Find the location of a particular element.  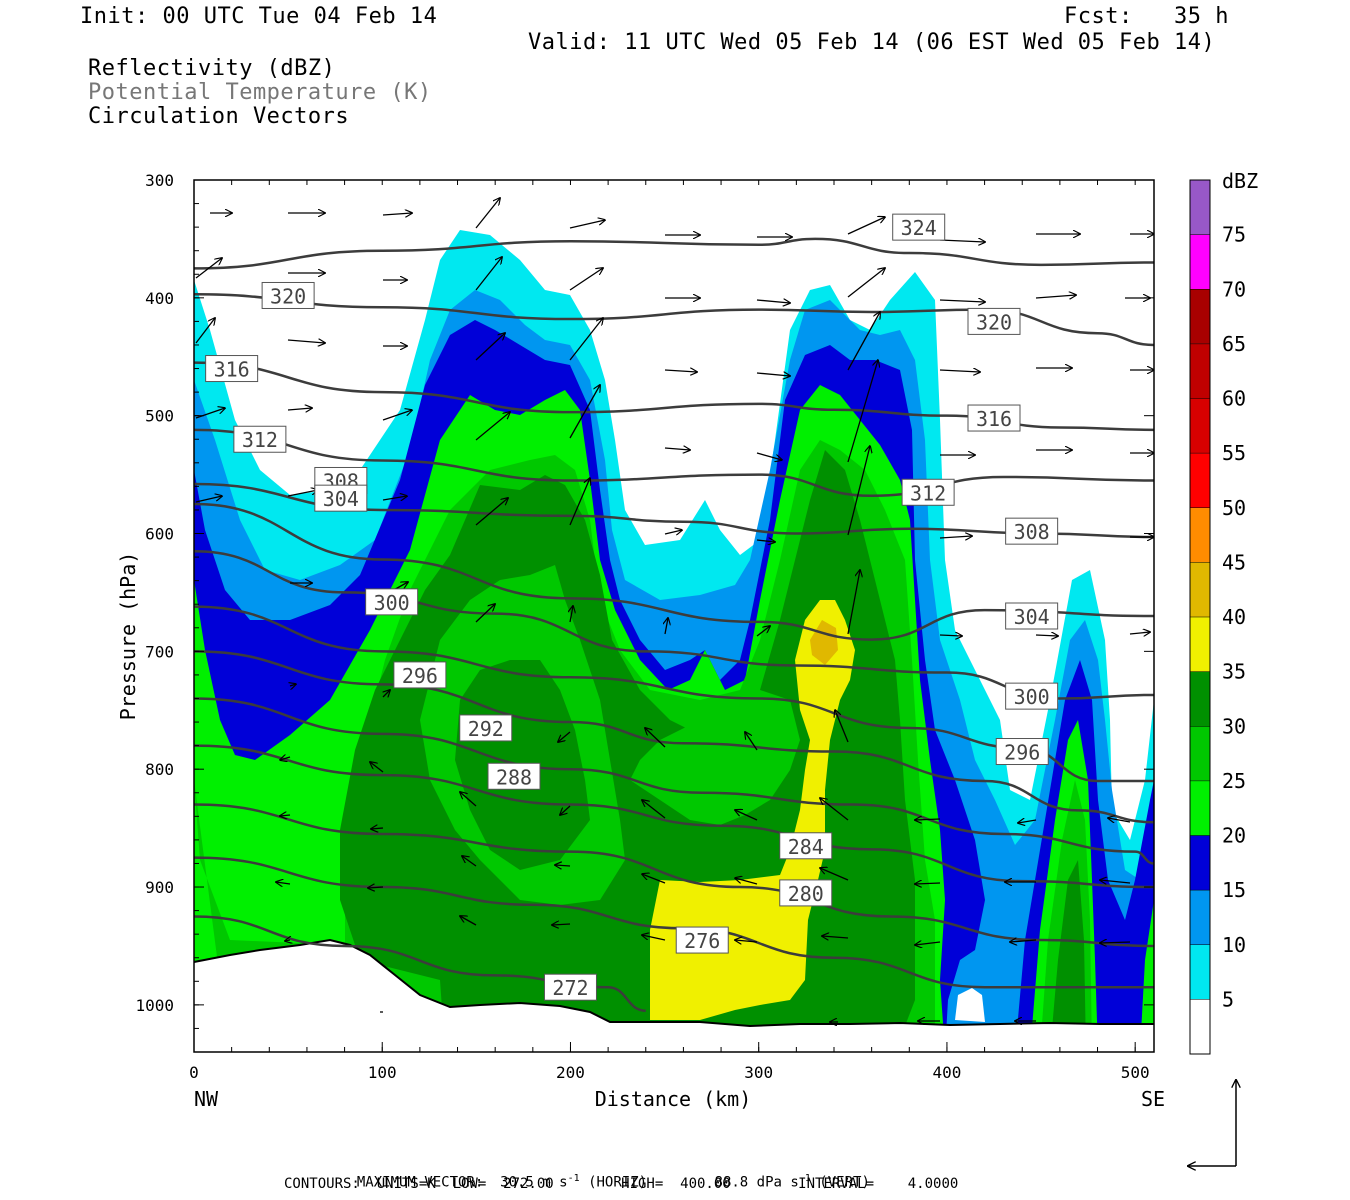

colorbar-label: 25 is located at coordinates (1234, 781).